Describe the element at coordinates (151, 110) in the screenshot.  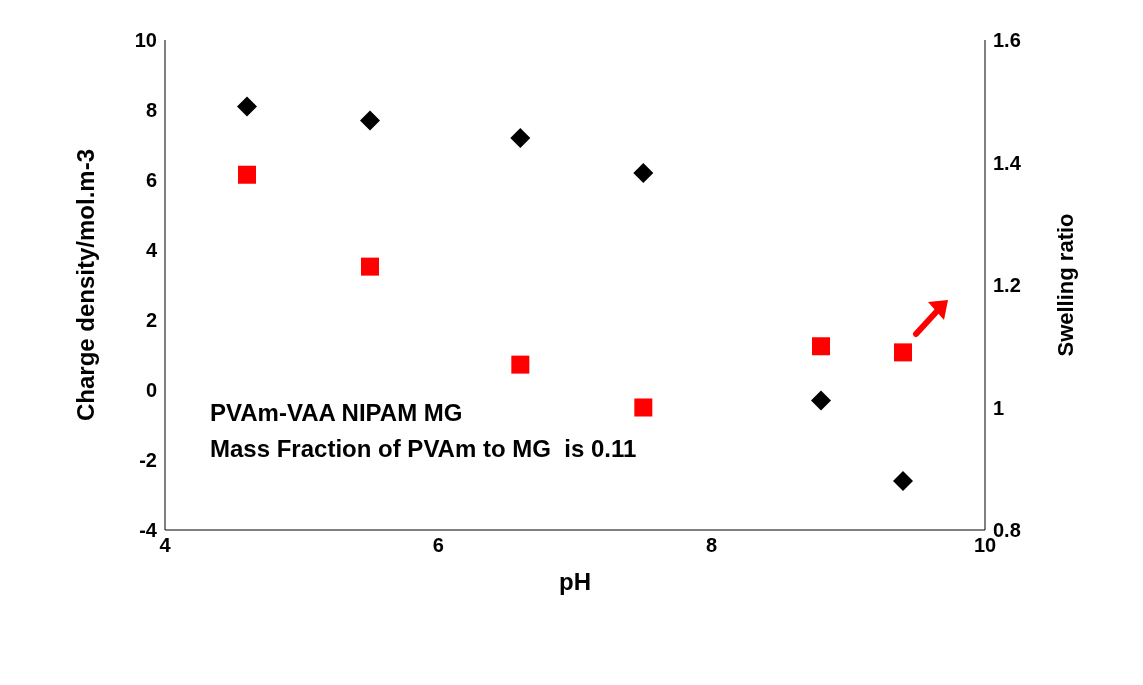
I see `y-tick-label: 8` at that location.